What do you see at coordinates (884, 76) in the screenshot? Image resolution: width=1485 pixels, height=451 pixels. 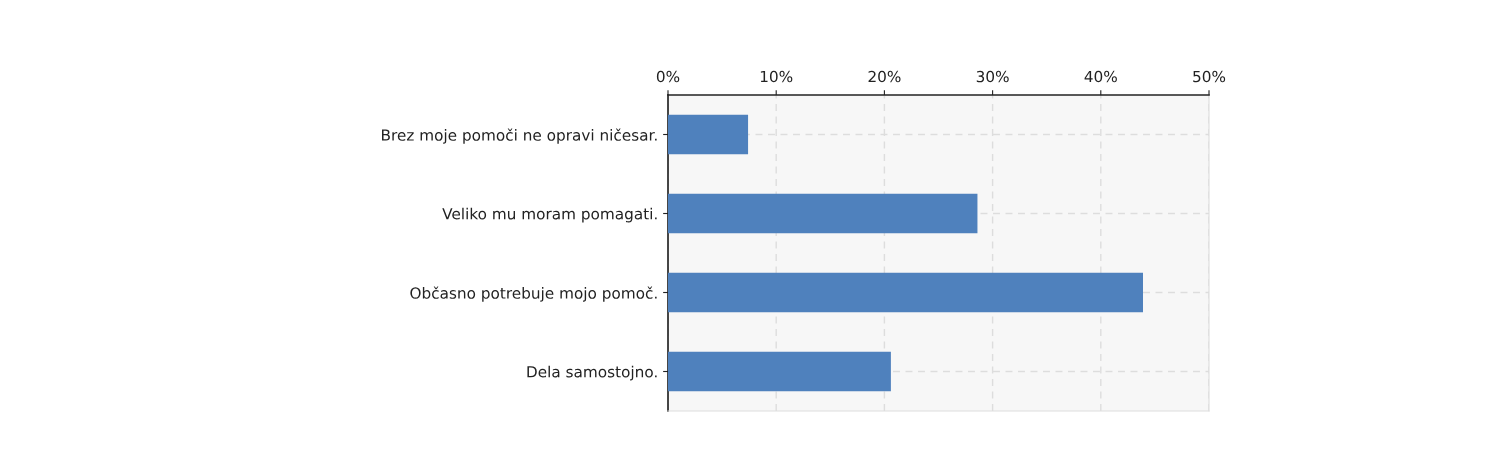 I see `x-tick-label: 20%` at bounding box center [884, 76].